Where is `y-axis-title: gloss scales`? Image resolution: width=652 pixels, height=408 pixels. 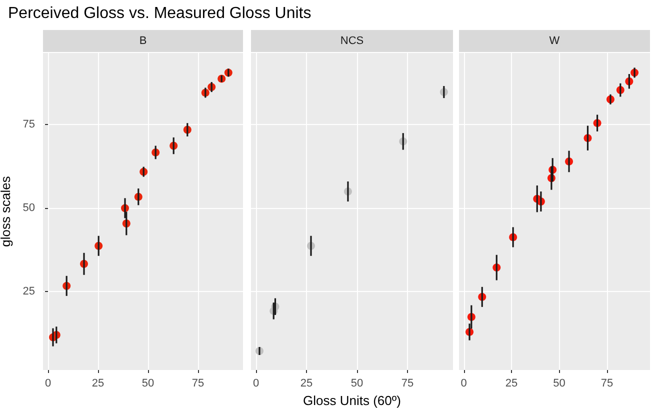 y-axis-title: gloss scales is located at coordinates (6, 211).